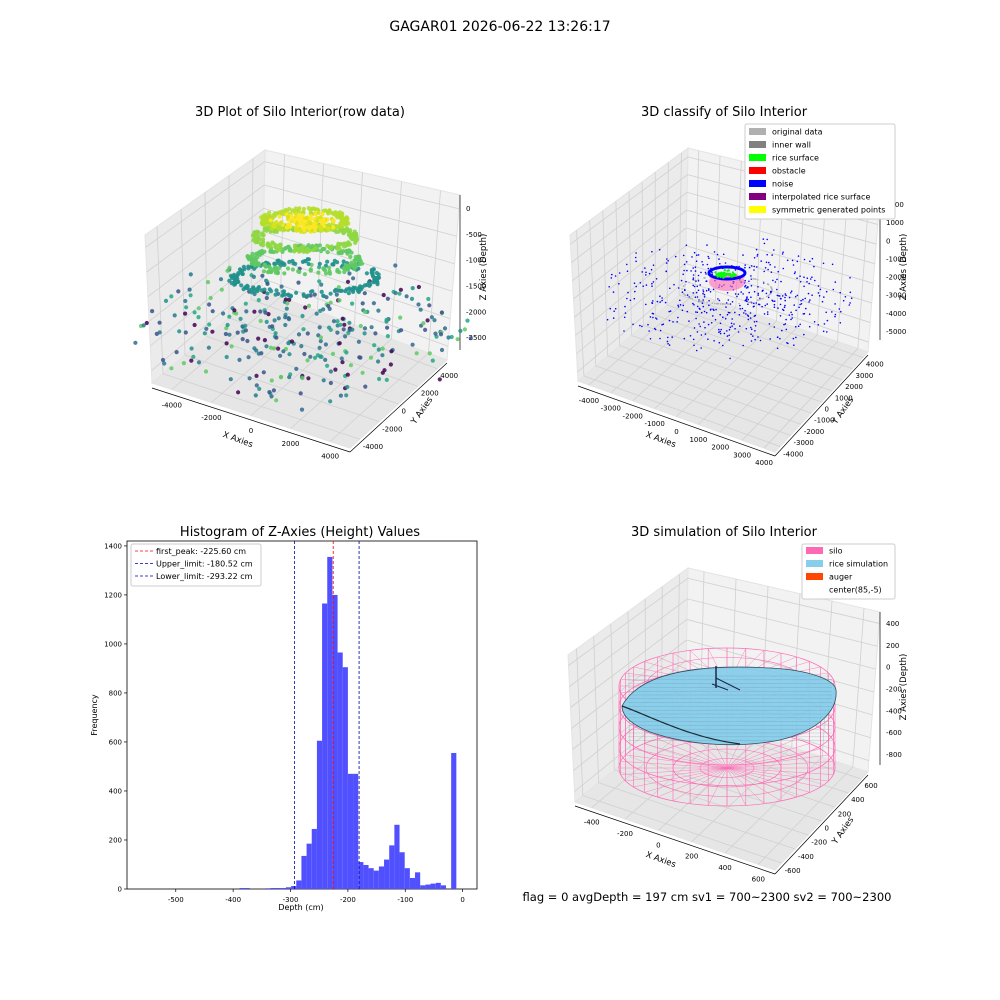 This screenshot has width=1000, height=1000. I want to click on x-tick-label: -200, so click(625, 834).